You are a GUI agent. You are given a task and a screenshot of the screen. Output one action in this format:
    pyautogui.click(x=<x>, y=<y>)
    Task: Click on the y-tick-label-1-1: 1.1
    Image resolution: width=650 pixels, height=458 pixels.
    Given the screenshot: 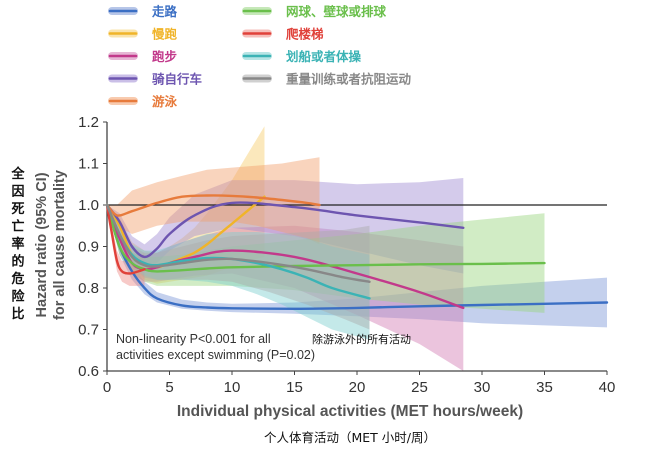 What is the action you would take?
    pyautogui.click(x=88, y=164)
    